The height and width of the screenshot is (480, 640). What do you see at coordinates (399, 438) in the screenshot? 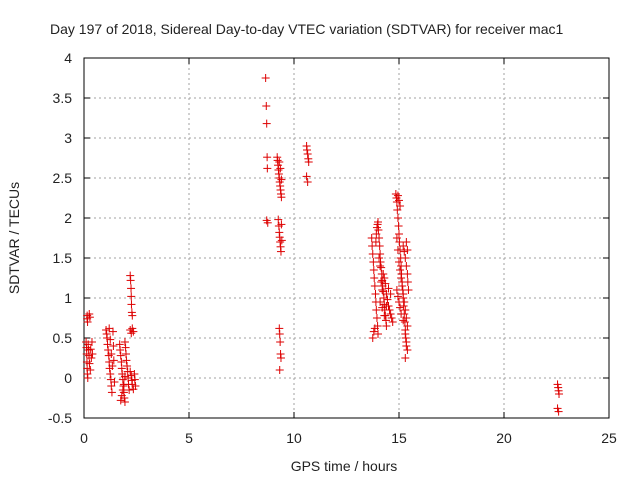
I see `x-tick-label: 15` at bounding box center [399, 438].